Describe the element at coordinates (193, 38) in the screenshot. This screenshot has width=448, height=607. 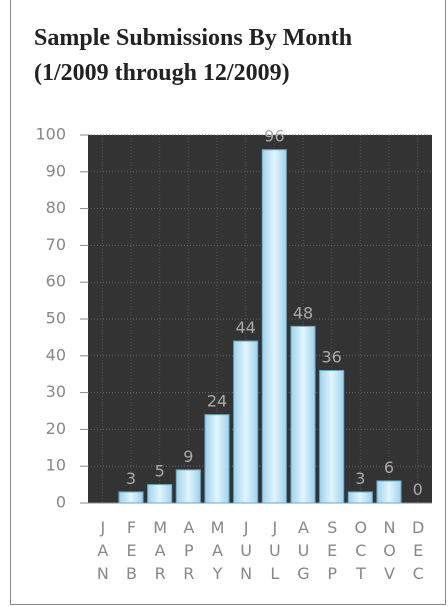
I see `chart-title: Sample Submissions By Month` at that location.